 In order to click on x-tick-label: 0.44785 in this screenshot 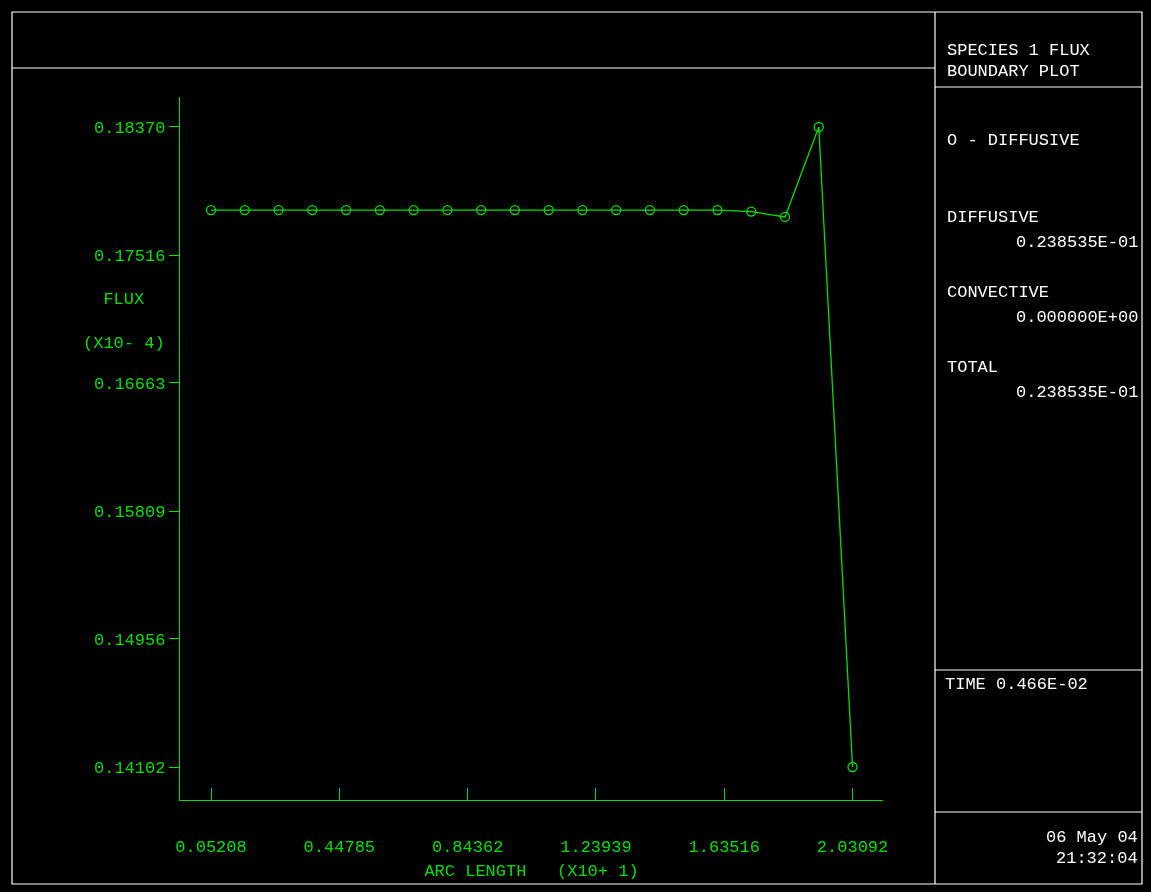, I will do `click(339, 847)`.